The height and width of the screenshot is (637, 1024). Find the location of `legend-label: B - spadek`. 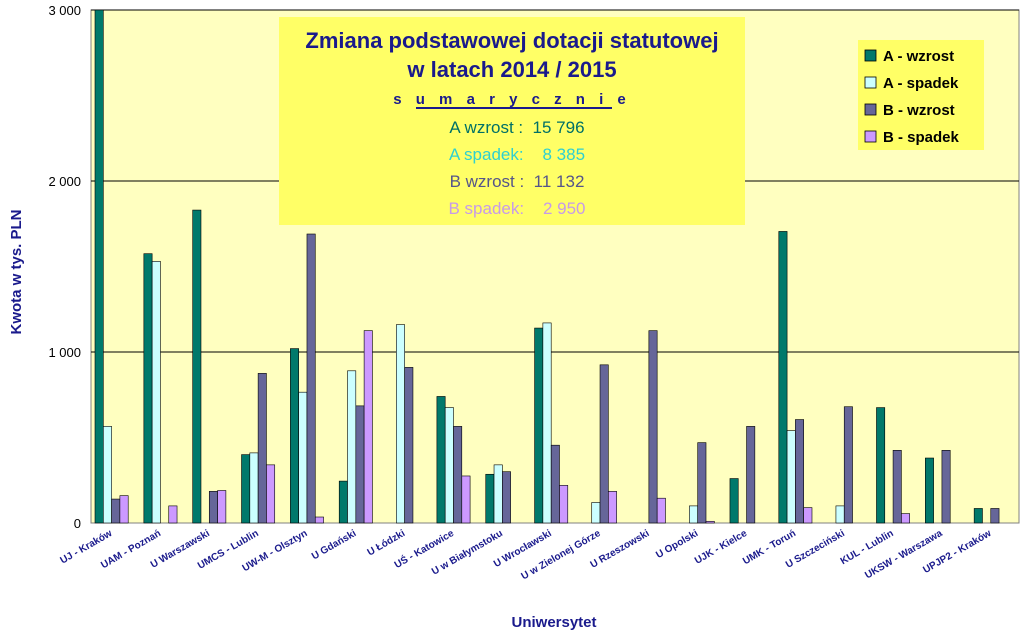

legend-label: B - spadek is located at coordinates (921, 137).